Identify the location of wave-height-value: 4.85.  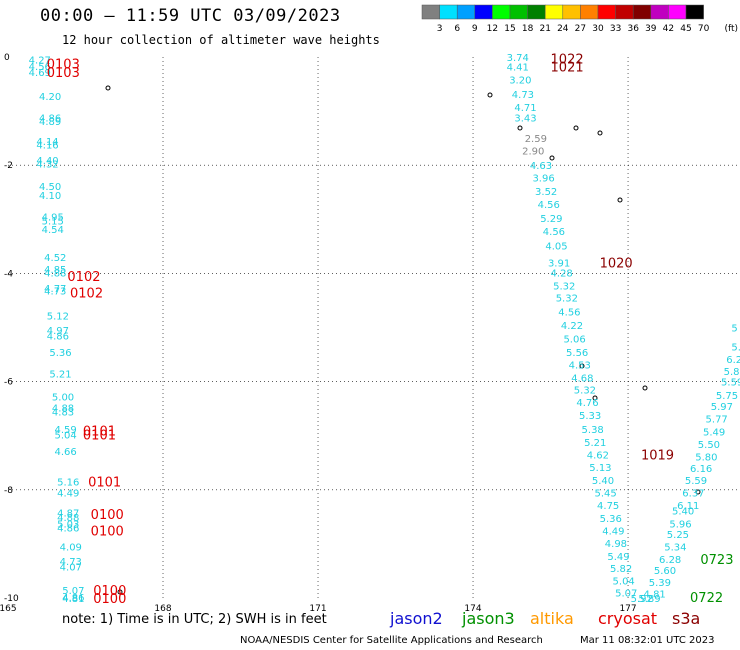
(55, 270).